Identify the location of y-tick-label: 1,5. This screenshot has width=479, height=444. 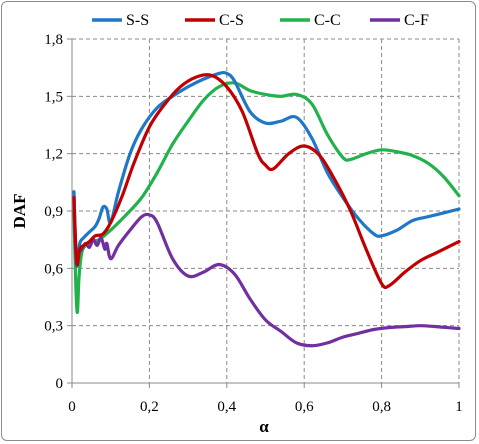
(53, 97).